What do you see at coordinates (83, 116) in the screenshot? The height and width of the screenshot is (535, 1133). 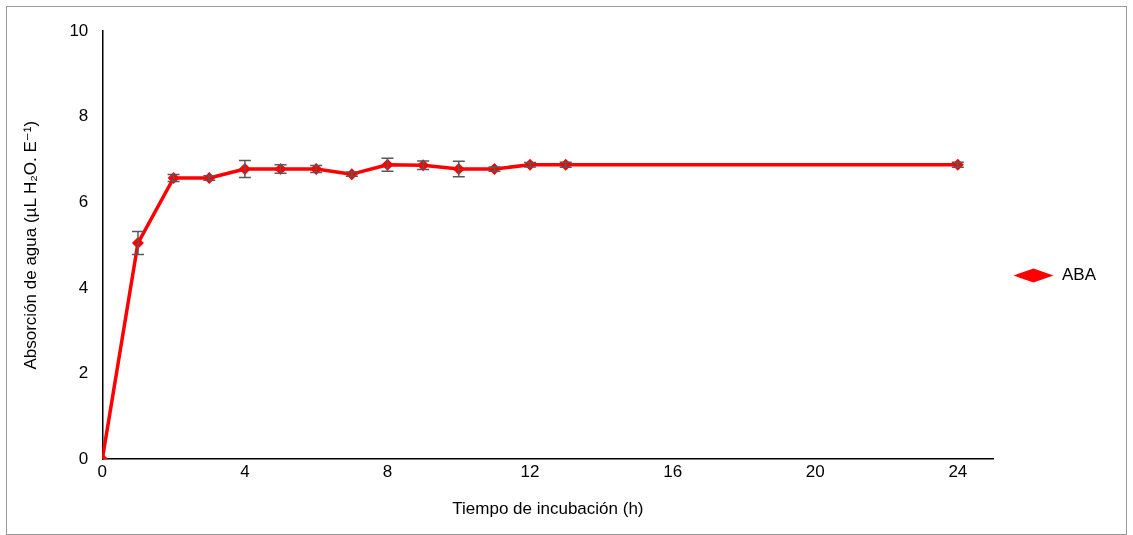 I see `y-tick-label: 8` at bounding box center [83, 116].